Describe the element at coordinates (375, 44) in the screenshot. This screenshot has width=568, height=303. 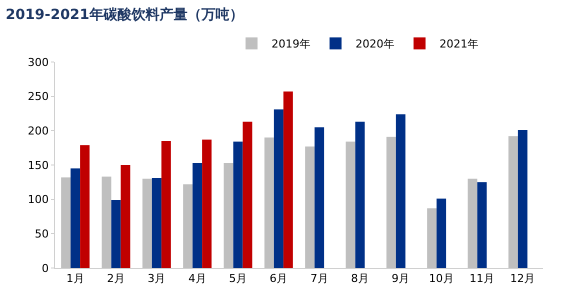
I see `legend-label: 2020年` at that location.